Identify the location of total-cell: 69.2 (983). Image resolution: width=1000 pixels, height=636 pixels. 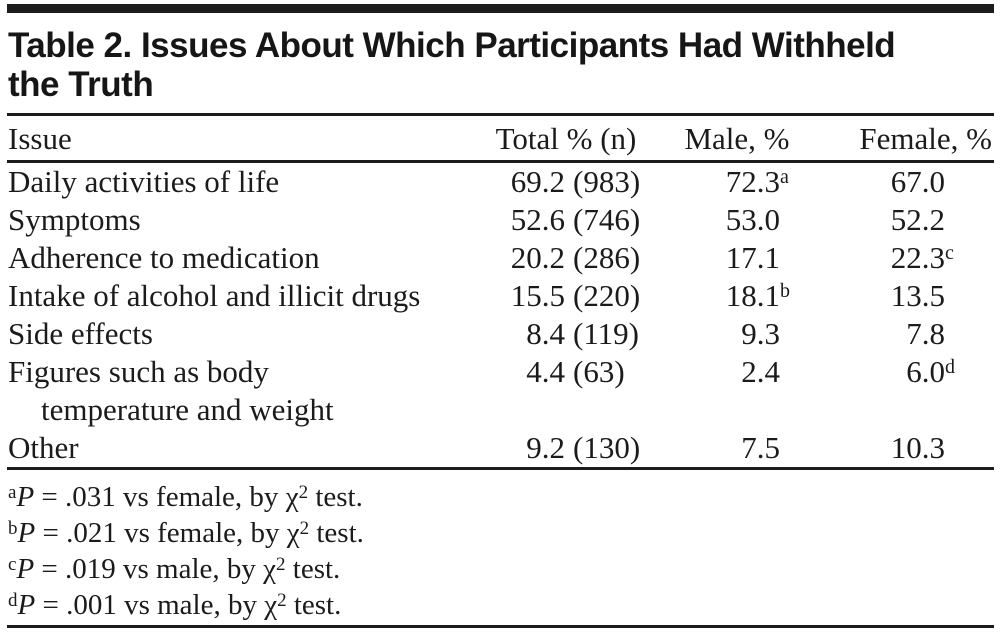
(566, 182).